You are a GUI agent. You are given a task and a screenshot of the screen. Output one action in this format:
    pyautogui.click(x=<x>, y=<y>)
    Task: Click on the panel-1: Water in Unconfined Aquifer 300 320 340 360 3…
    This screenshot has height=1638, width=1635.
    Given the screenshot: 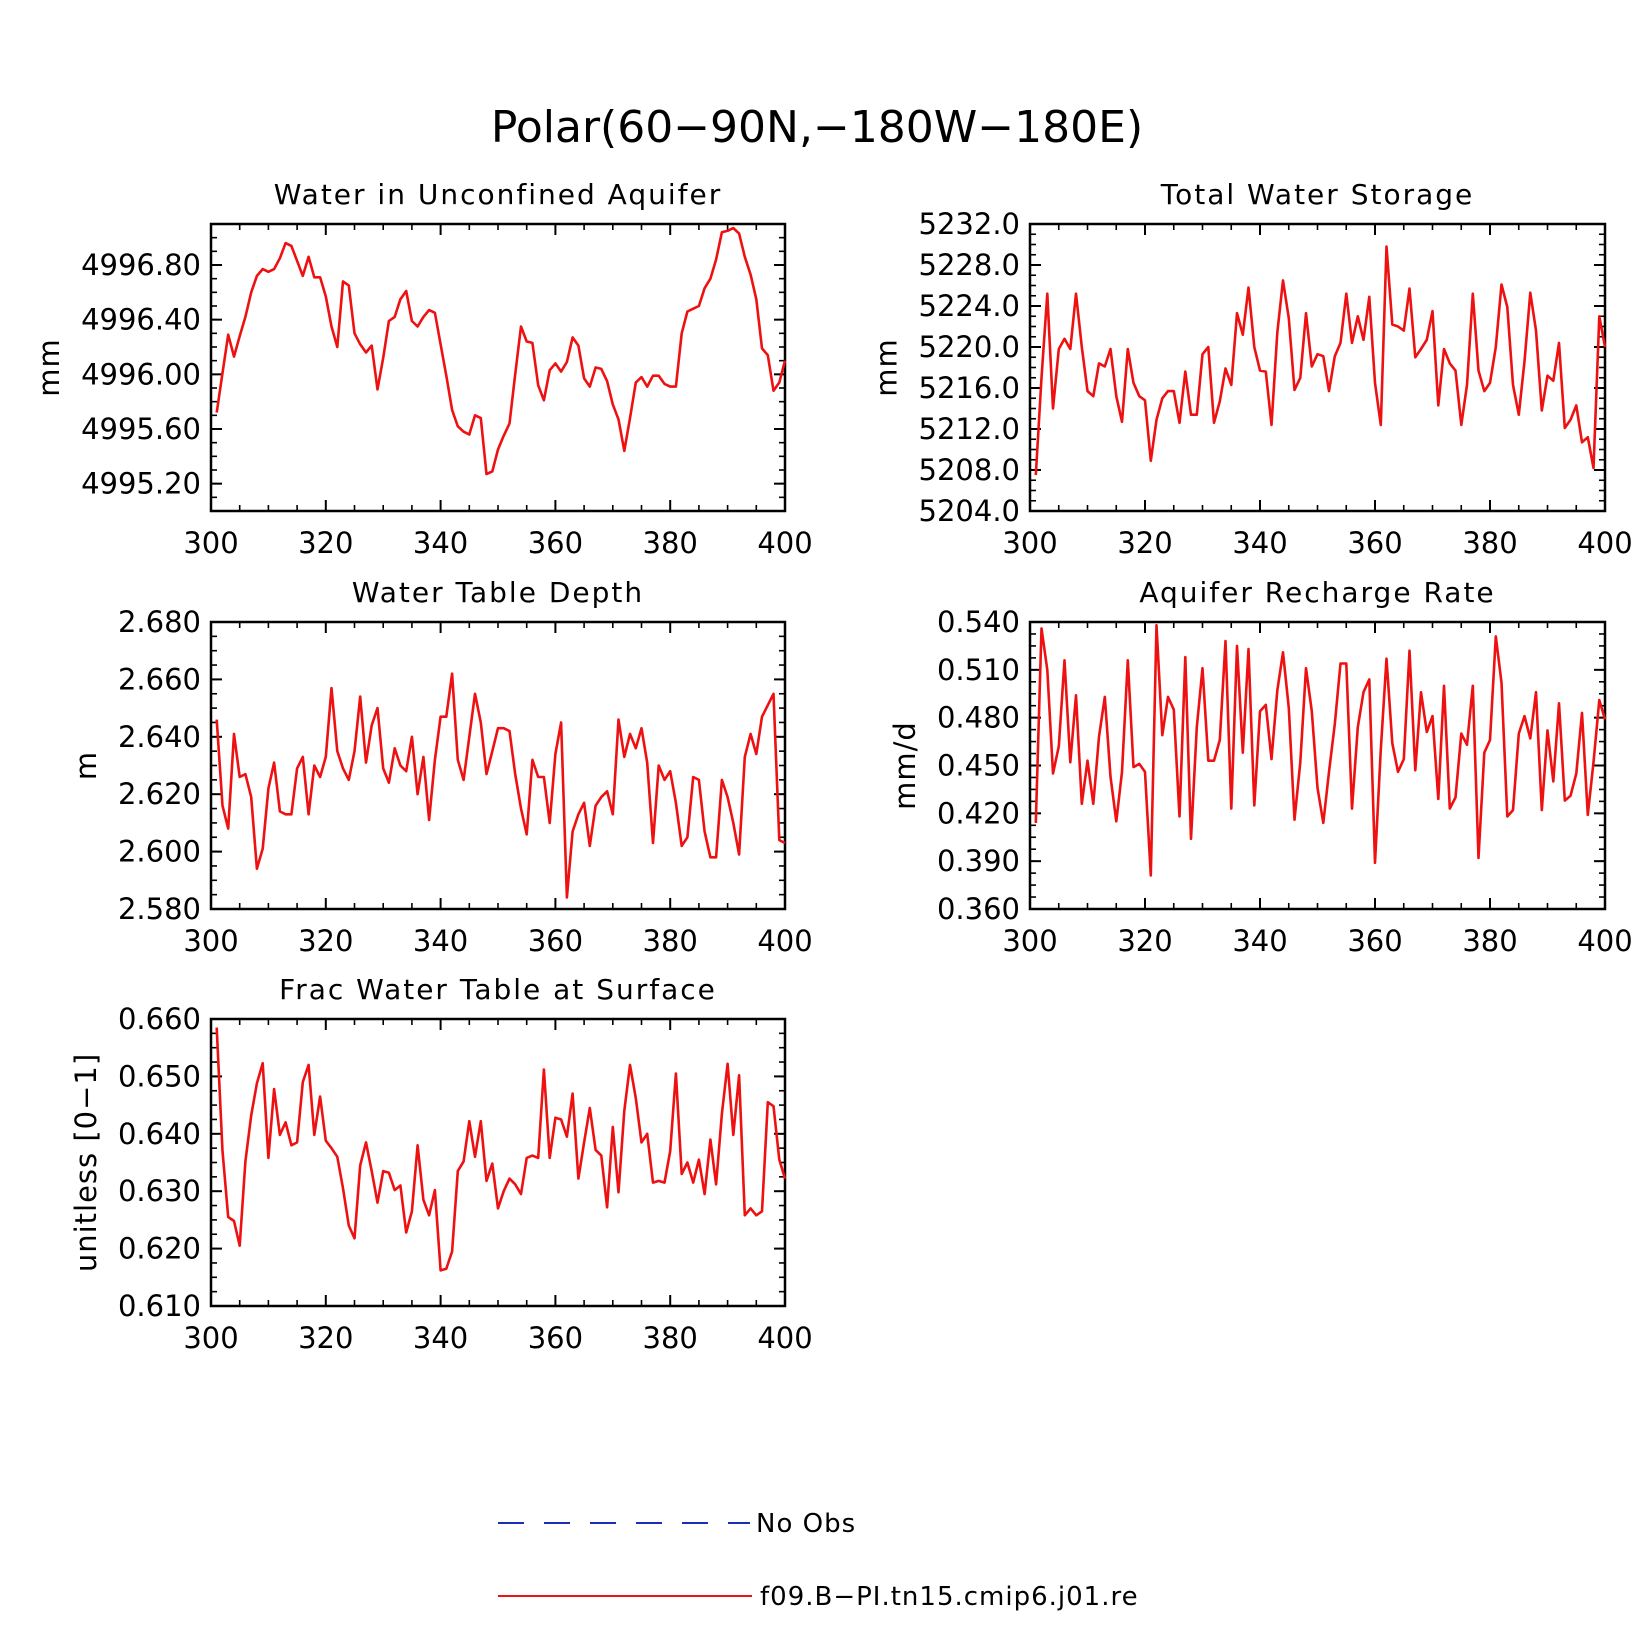 What is the action you would take?
    pyautogui.click(x=422, y=369)
    